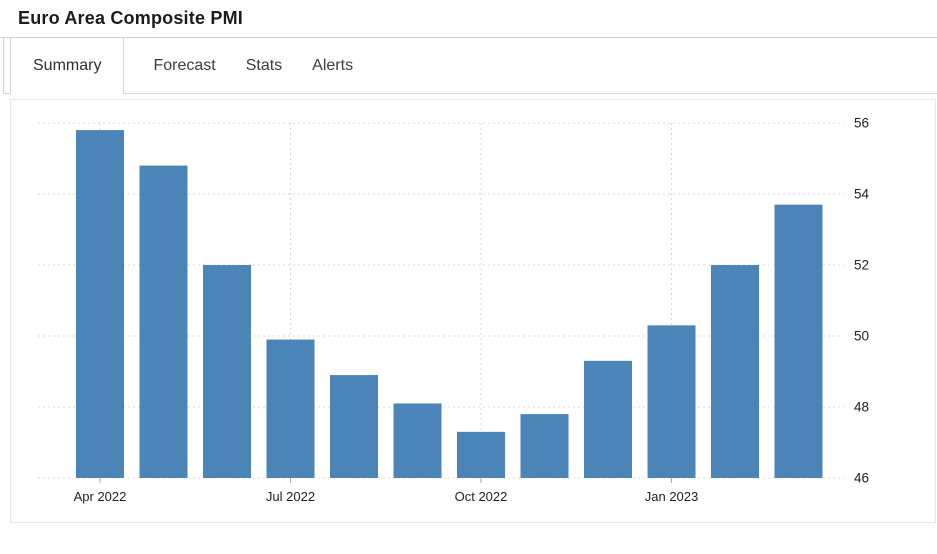 This screenshot has height=554, width=937. I want to click on tab-stats-label: Stats, so click(264, 65).